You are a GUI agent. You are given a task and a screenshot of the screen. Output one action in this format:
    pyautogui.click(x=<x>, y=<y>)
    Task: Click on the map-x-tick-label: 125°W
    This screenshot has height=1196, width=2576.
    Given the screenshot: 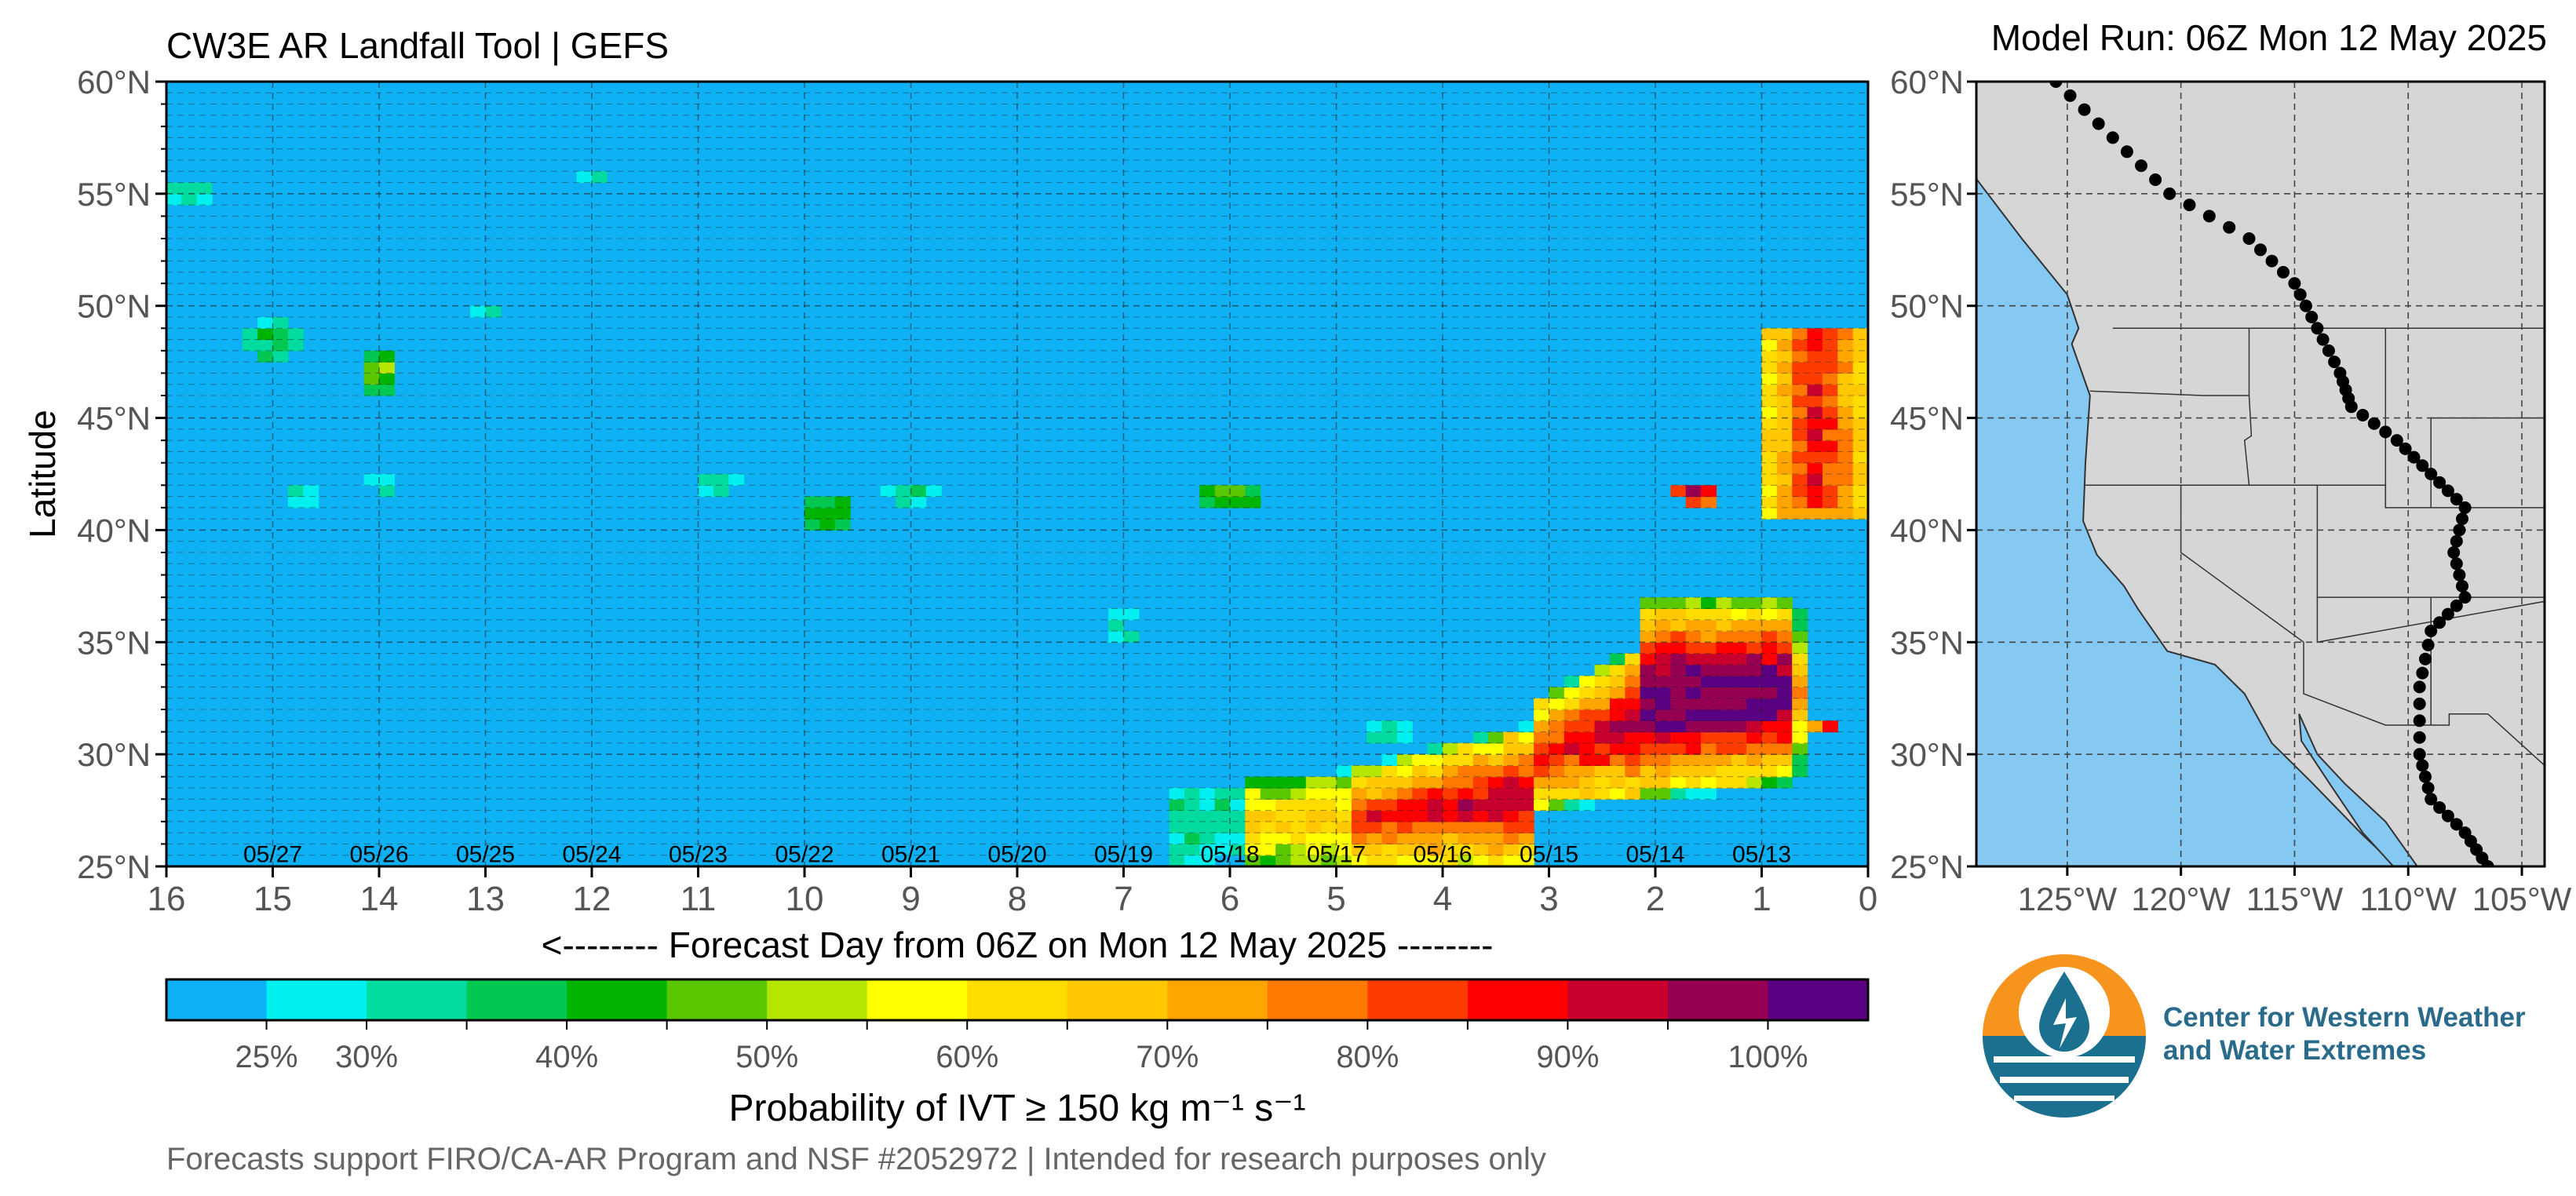 What is the action you would take?
    pyautogui.click(x=2068, y=899)
    